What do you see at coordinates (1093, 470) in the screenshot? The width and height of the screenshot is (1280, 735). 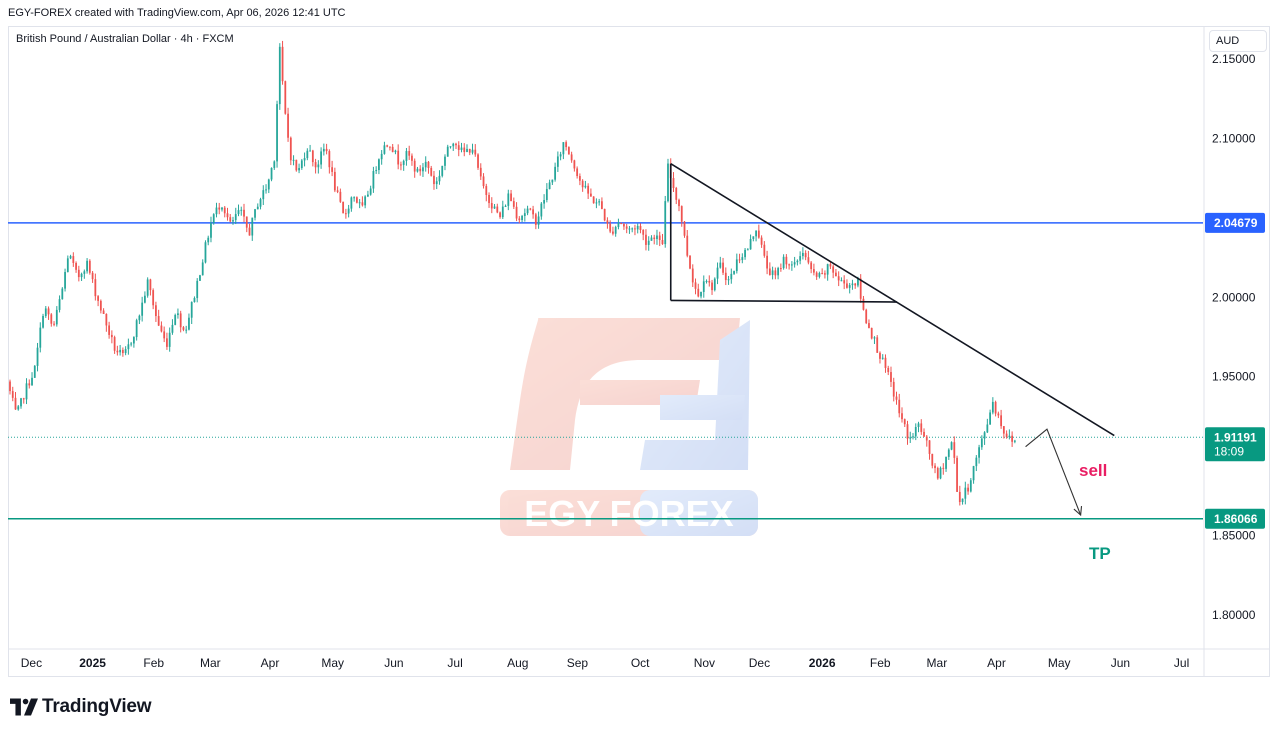 I see `sell-annotation: sell` at bounding box center [1093, 470].